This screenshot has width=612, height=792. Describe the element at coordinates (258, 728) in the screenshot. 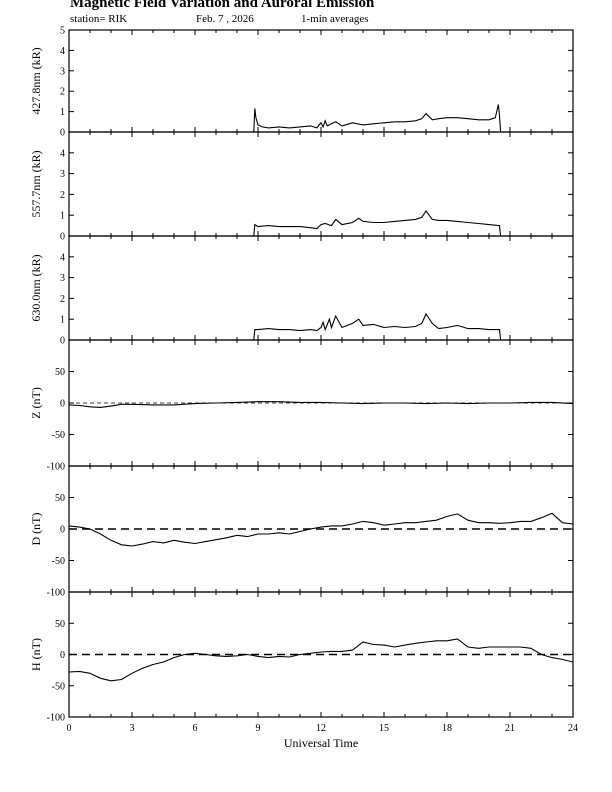

I see `x-tick-label: 9` at that location.